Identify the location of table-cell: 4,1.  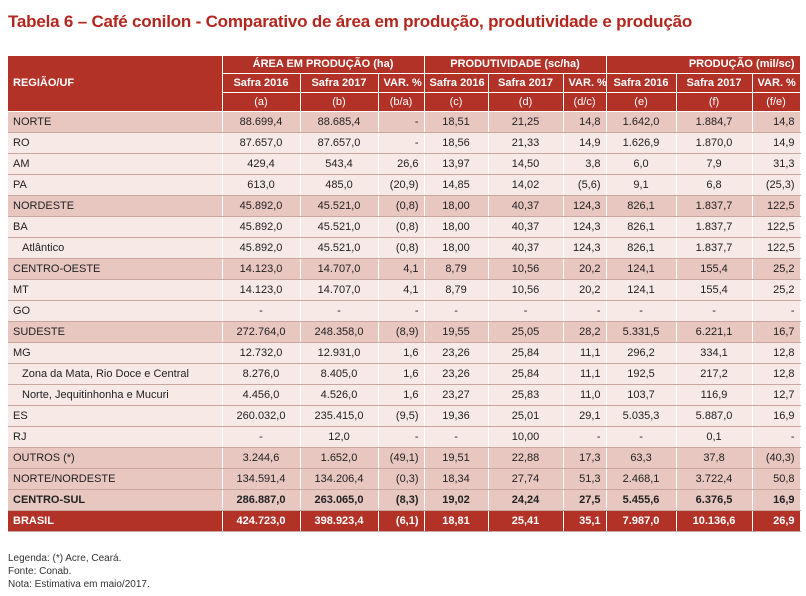
(401, 269).